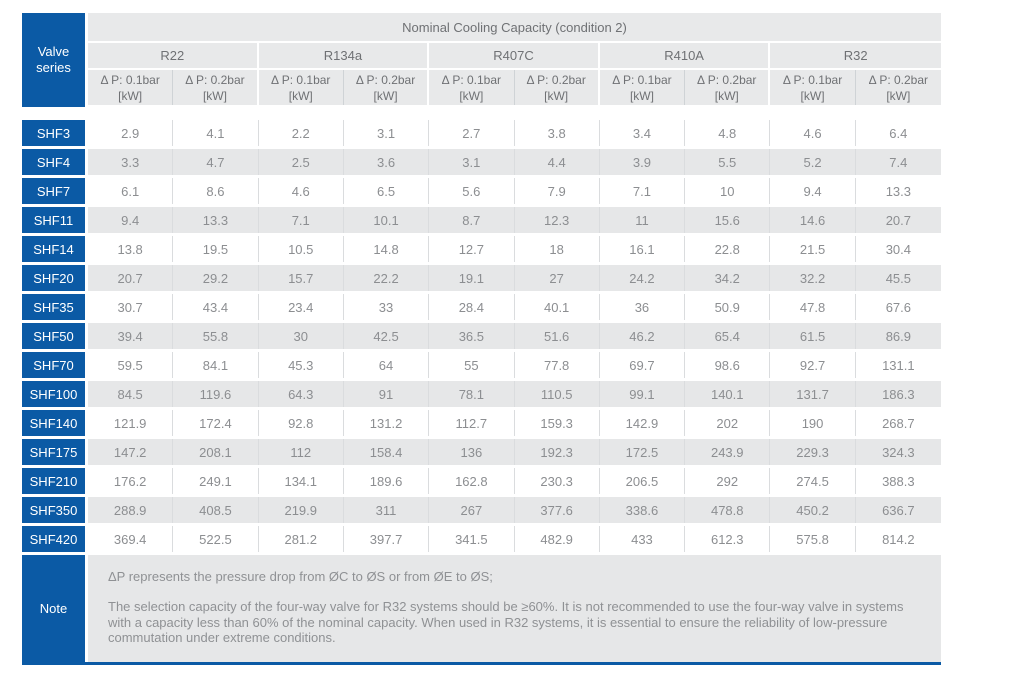  What do you see at coordinates (728, 162) in the screenshot?
I see `capacity-cell: 5.5` at bounding box center [728, 162].